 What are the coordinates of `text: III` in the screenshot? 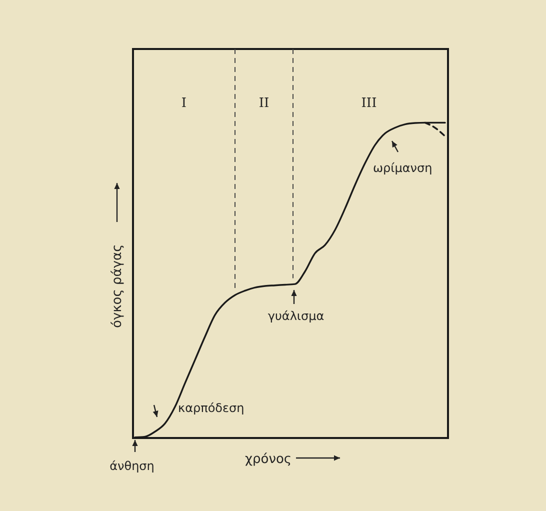 It's located at (369, 103).